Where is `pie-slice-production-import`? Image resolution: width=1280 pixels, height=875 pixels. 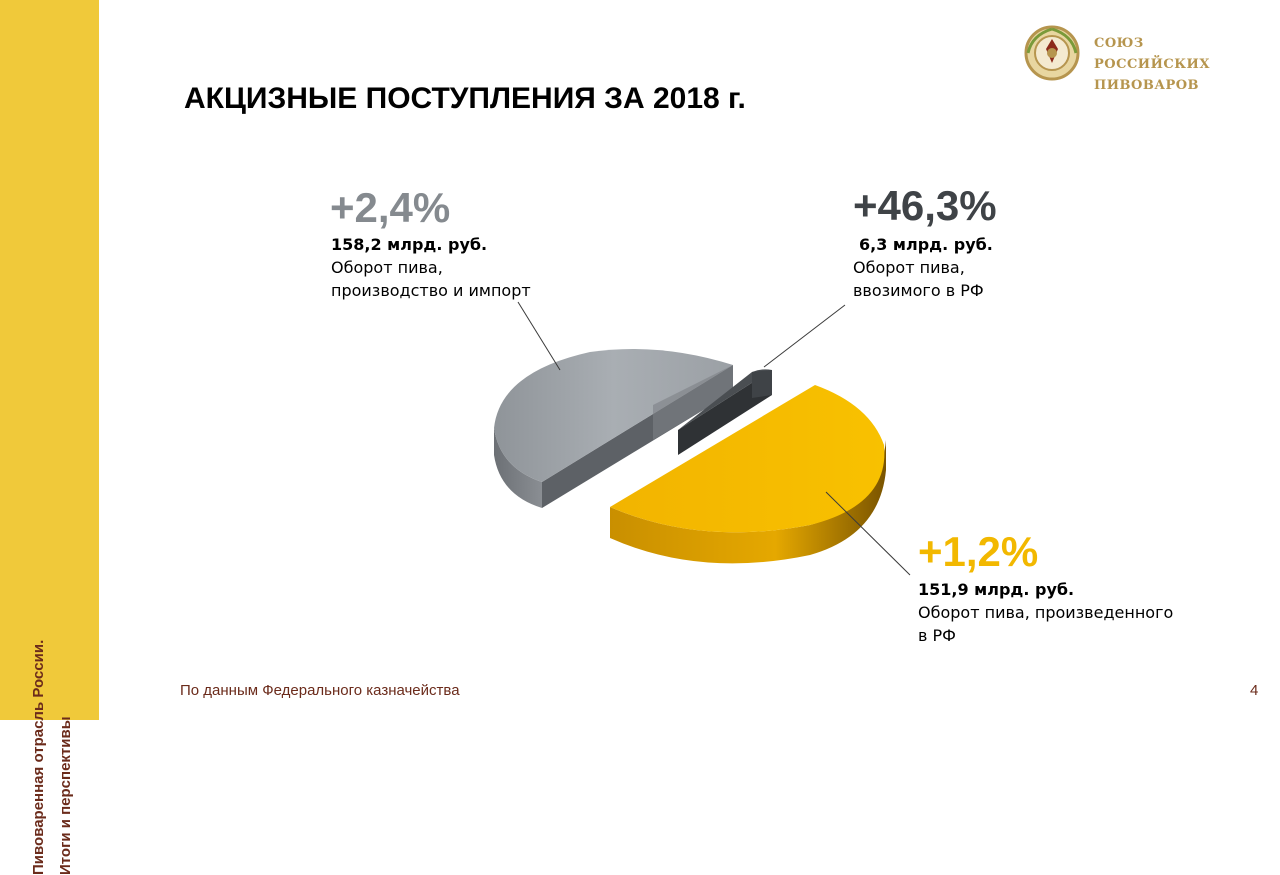
pie-slice-production-import is located at coordinates (613, 428).